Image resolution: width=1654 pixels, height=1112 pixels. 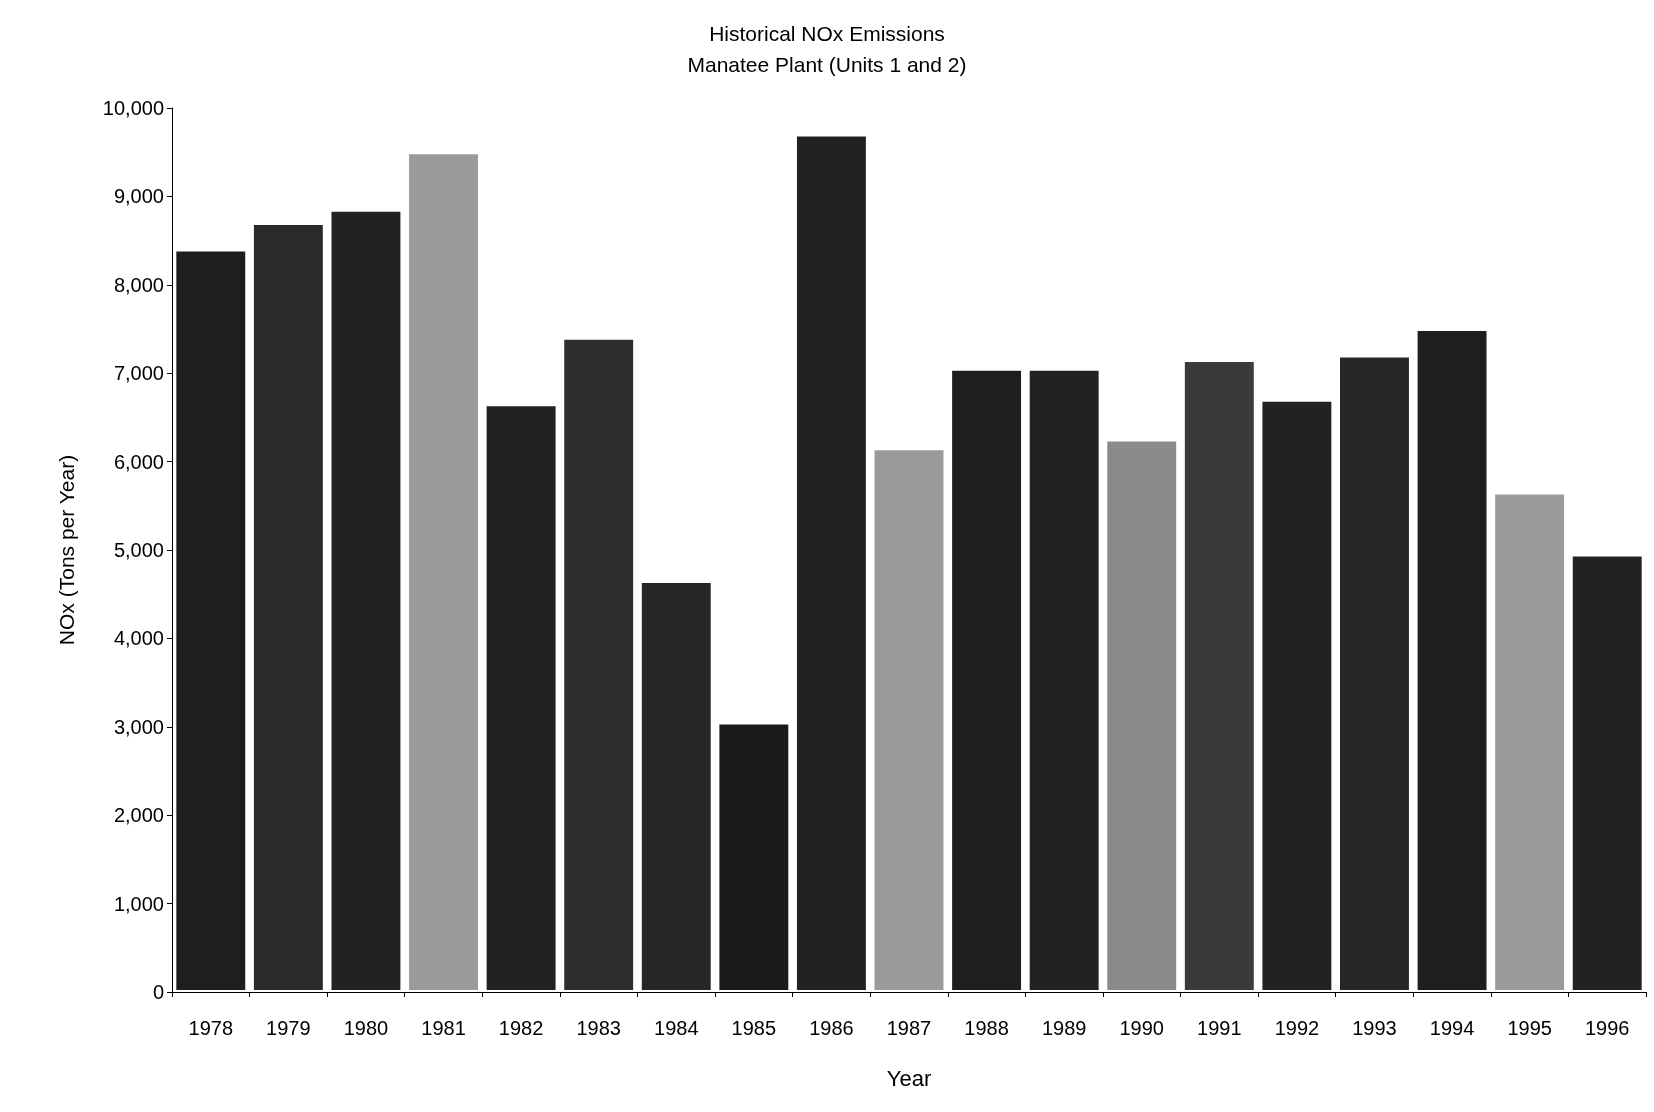 What do you see at coordinates (676, 1028) in the screenshot?
I see `x-tick-label: 1984` at bounding box center [676, 1028].